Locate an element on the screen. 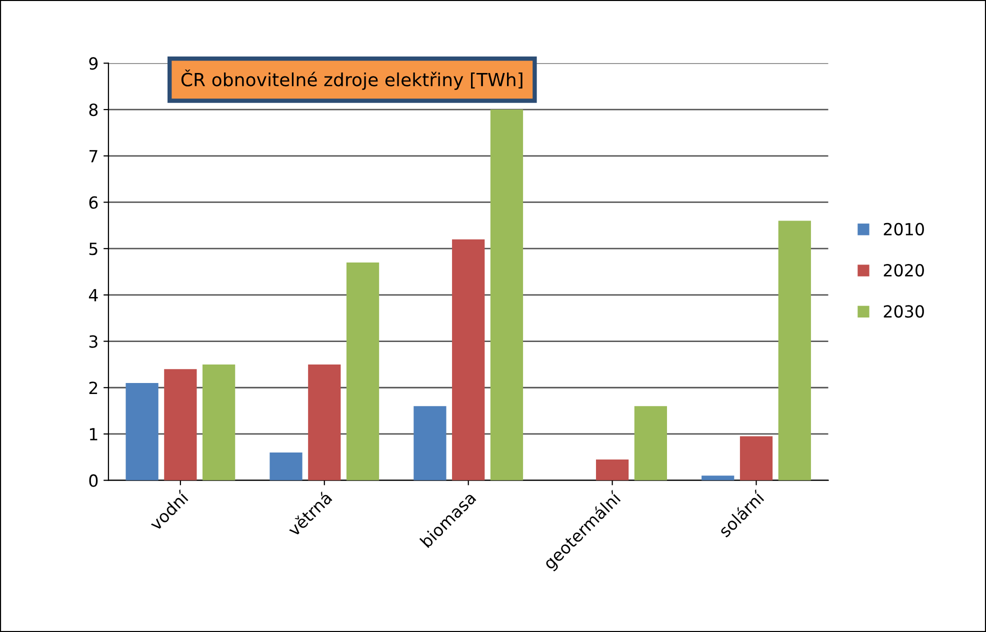 The width and height of the screenshot is (986, 632). y-tick-label: 7 is located at coordinates (94, 156).